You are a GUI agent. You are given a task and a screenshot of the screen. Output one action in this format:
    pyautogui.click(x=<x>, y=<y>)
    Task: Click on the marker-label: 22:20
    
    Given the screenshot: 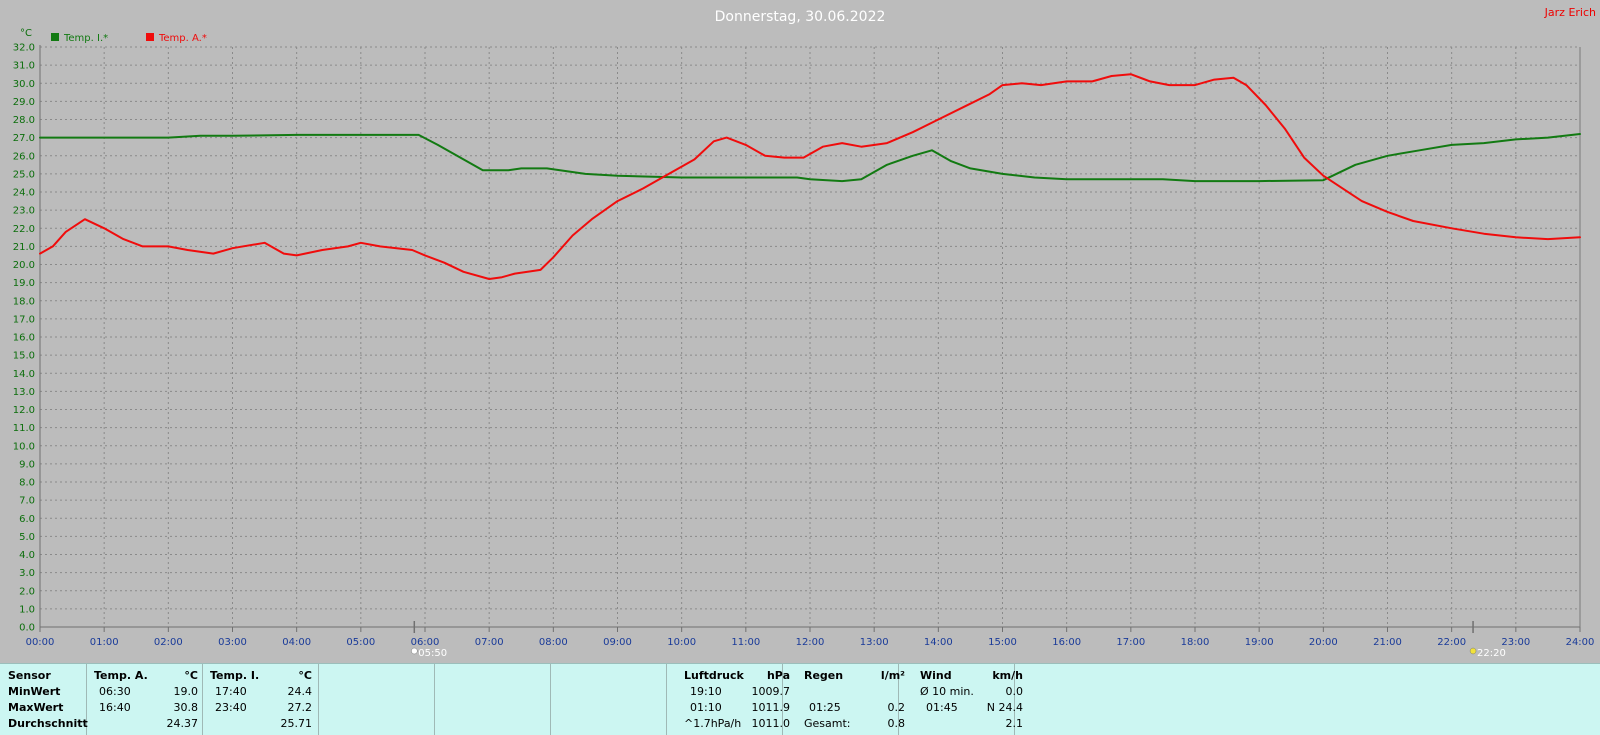 What is the action you would take?
    pyautogui.click(x=1491, y=653)
    